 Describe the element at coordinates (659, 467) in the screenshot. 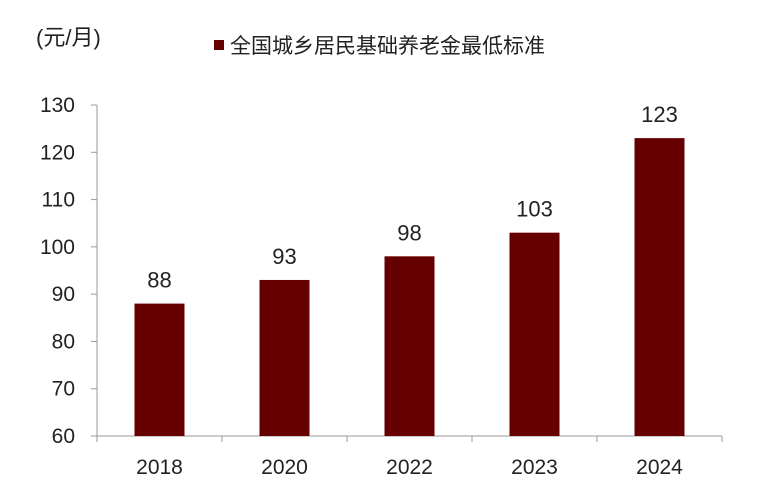

I see `x-tick-label: 2024` at that location.